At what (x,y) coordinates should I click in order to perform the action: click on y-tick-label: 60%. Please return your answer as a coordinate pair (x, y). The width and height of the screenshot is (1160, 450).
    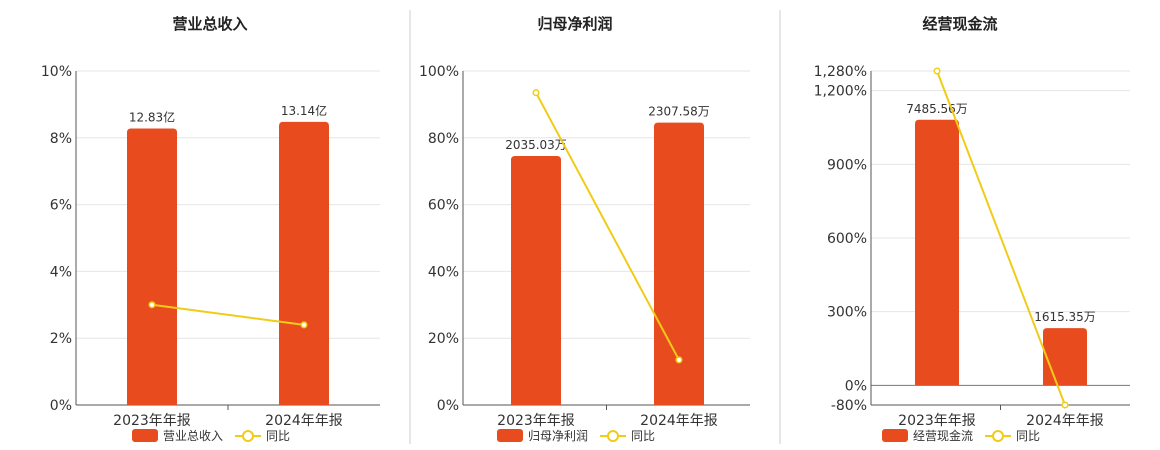
    Looking at the image, I should click on (443, 206).